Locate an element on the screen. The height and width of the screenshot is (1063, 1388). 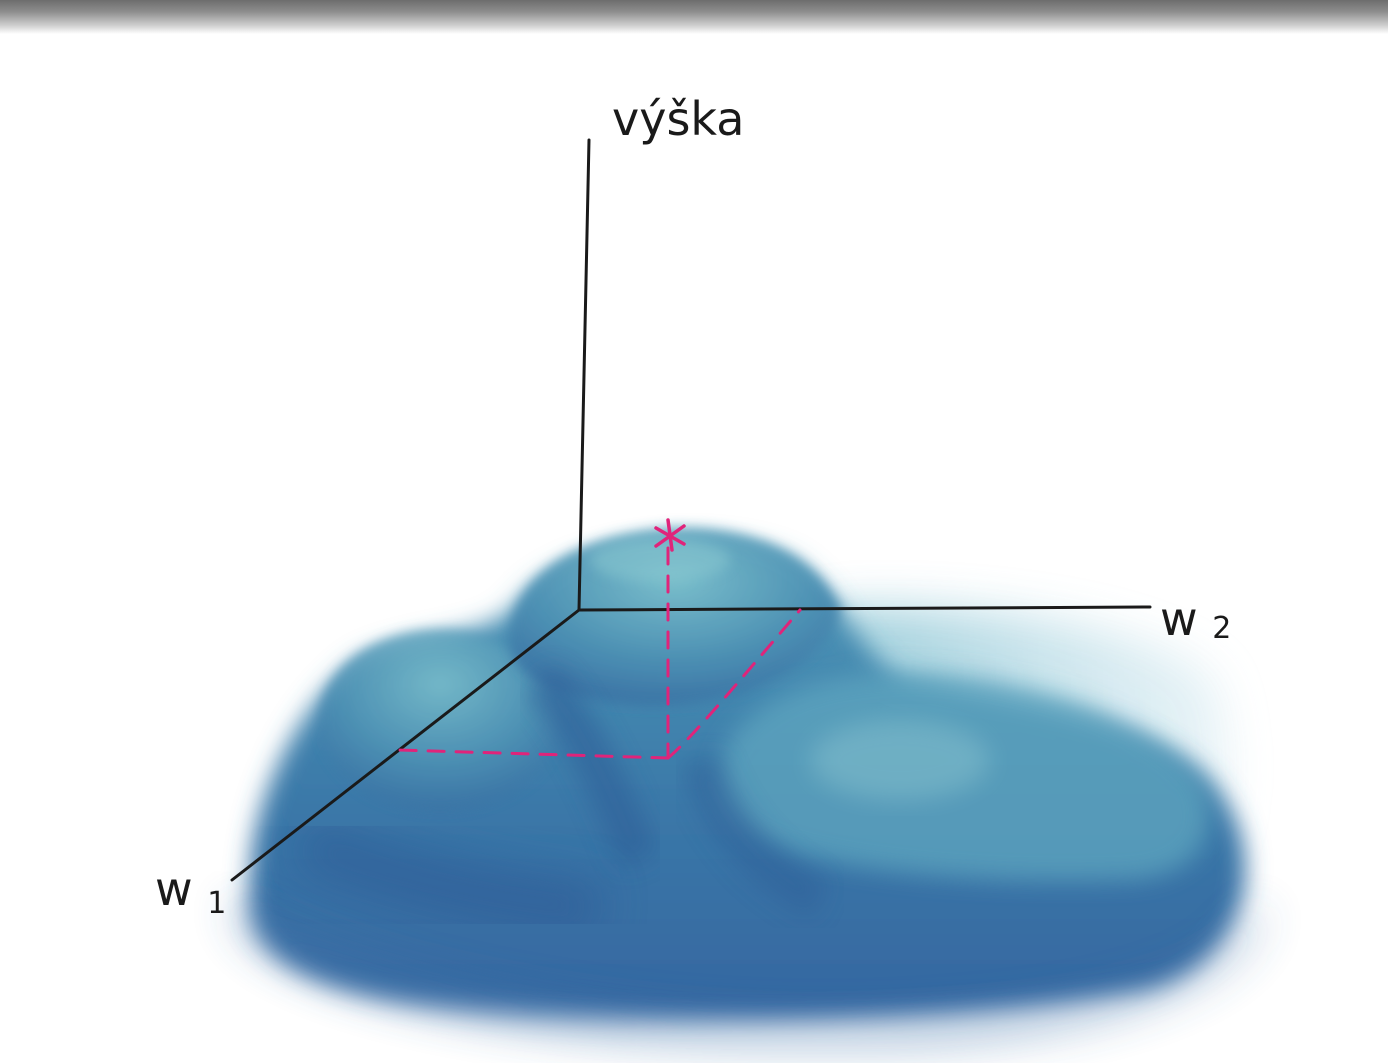
w1-axis is located at coordinates (405, 745).